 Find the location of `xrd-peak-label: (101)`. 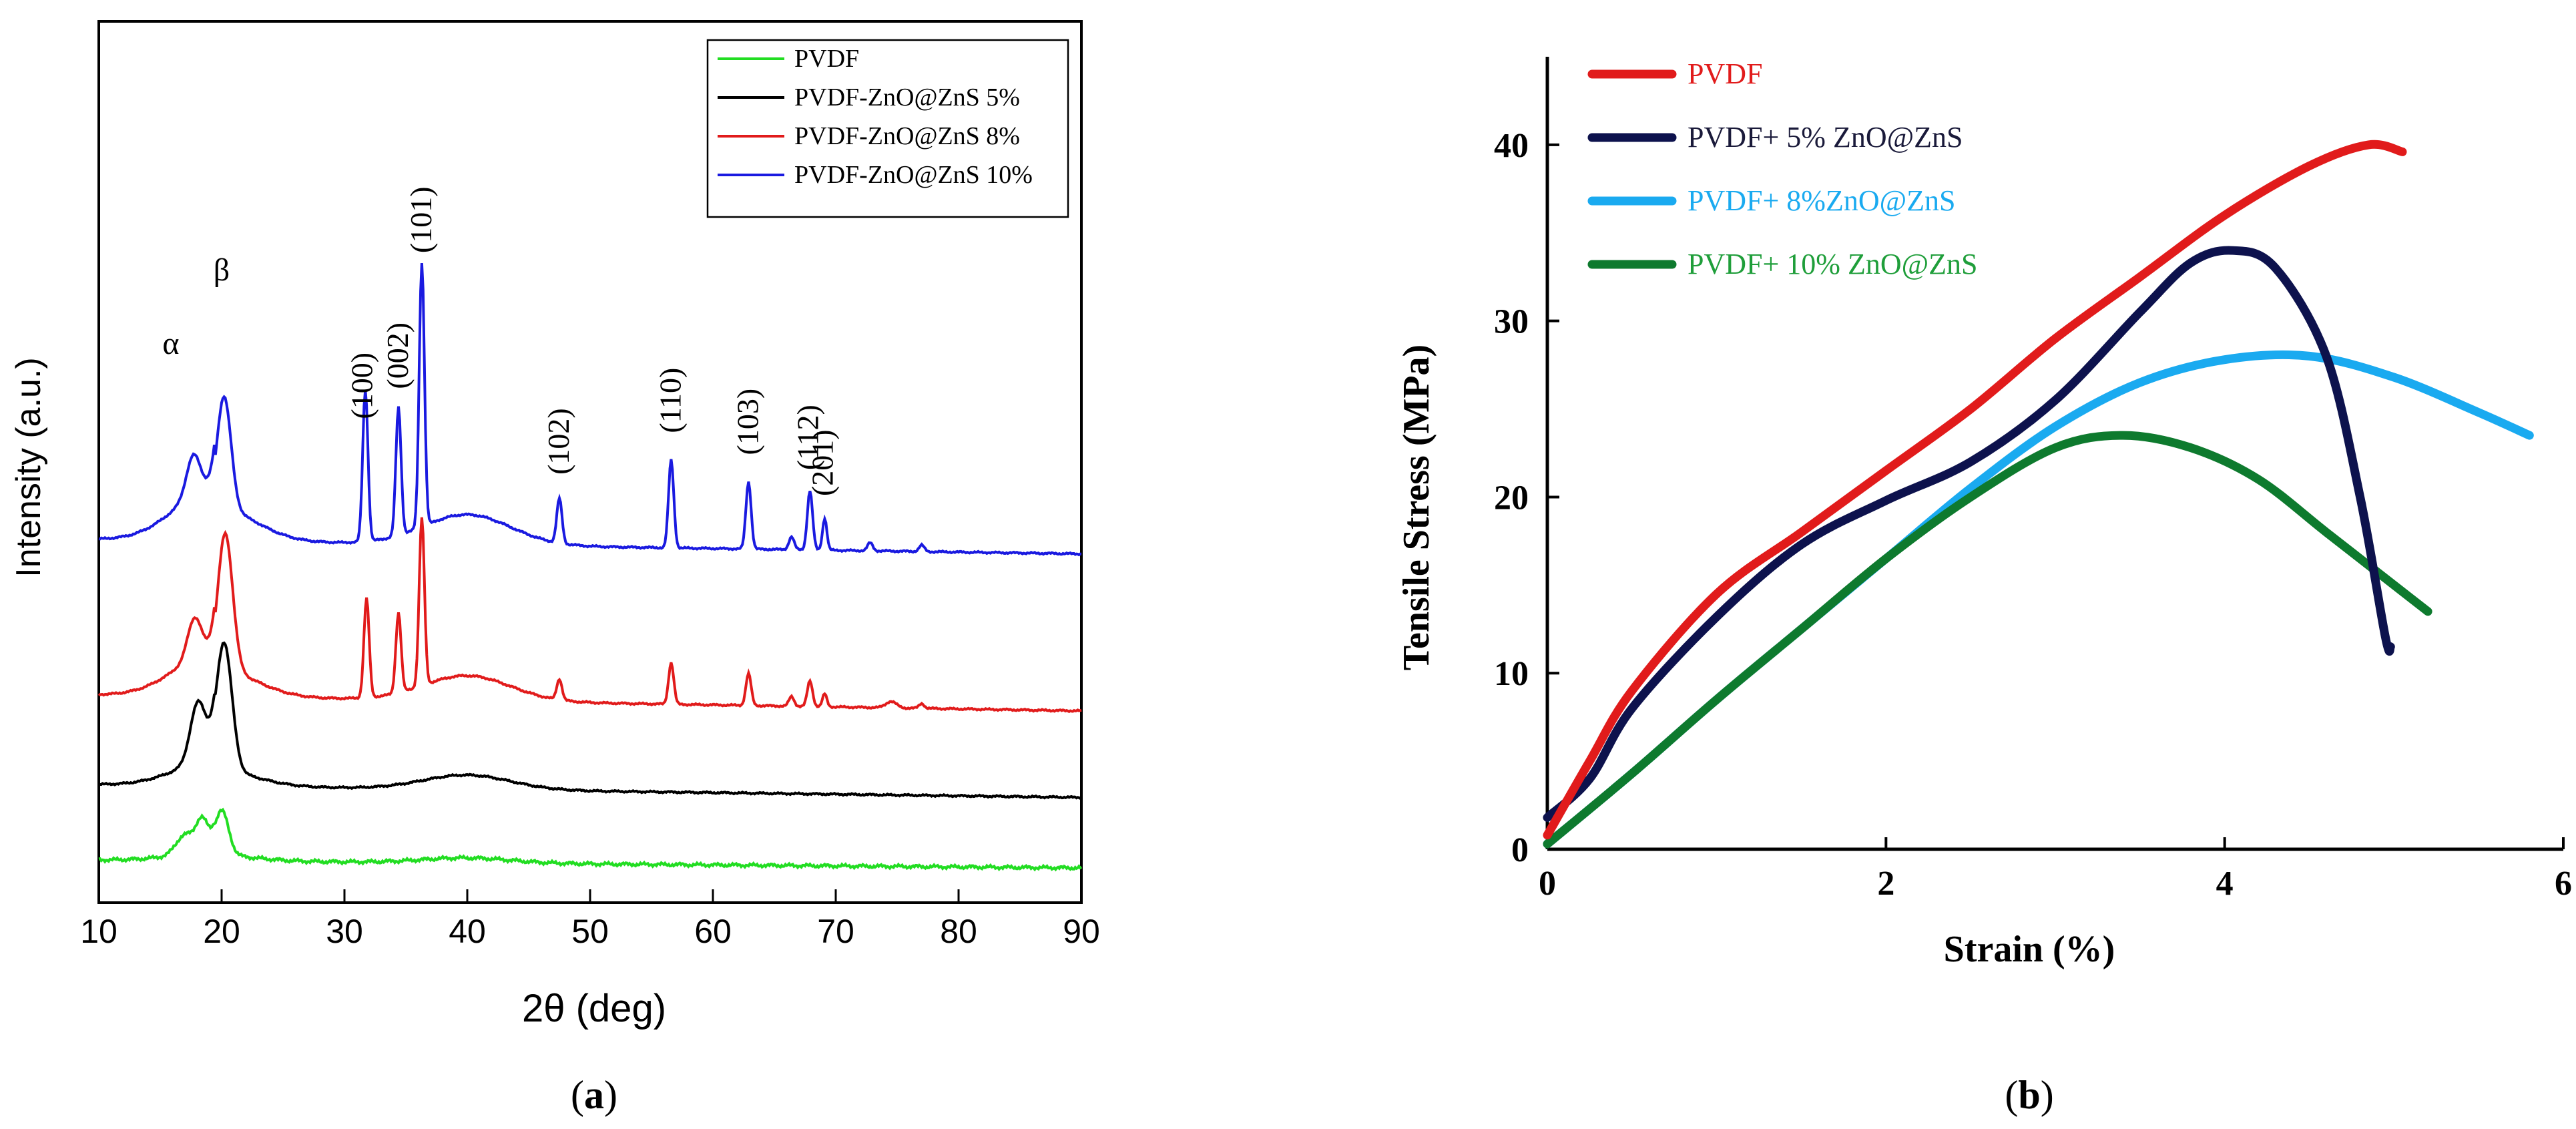

xrd-peak-label: (101) is located at coordinates (421, 220).